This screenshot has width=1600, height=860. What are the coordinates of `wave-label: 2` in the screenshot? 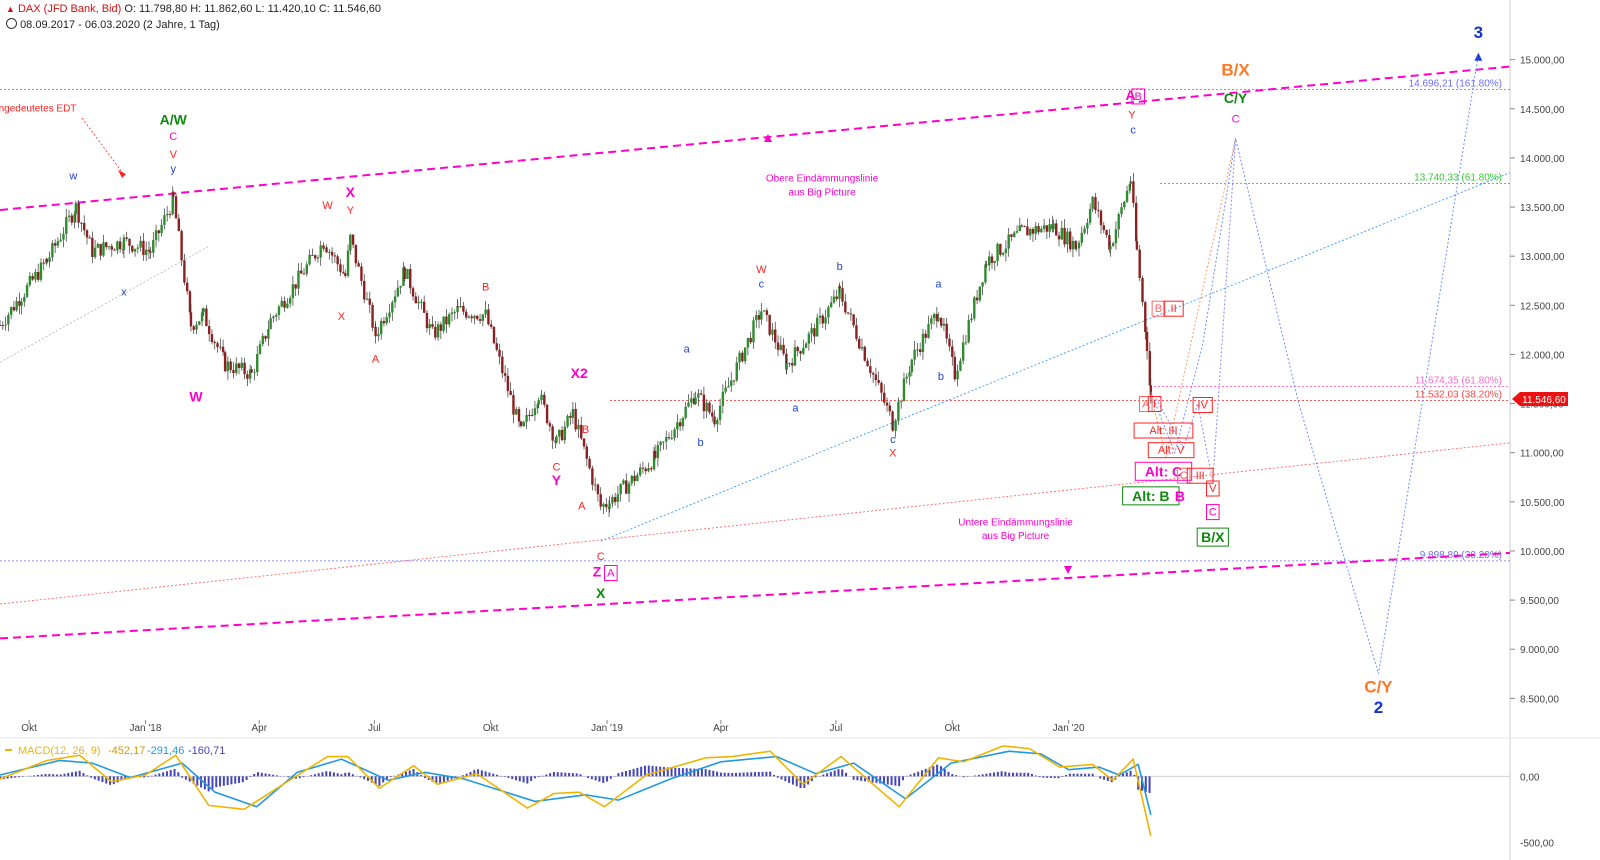 It's located at (1378, 707).